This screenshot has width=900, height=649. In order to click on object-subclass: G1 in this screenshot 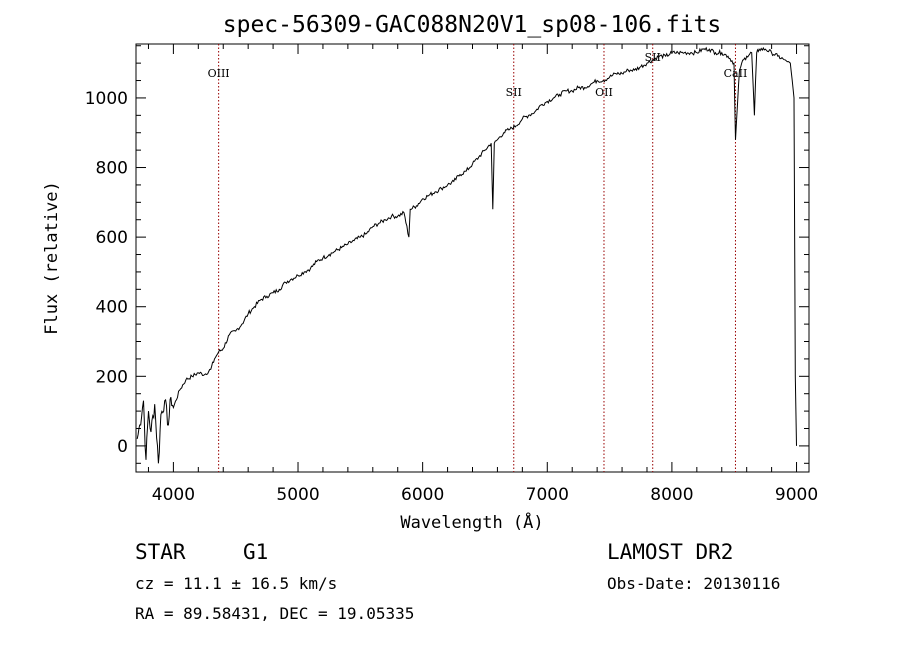, I will do `click(255, 552)`.